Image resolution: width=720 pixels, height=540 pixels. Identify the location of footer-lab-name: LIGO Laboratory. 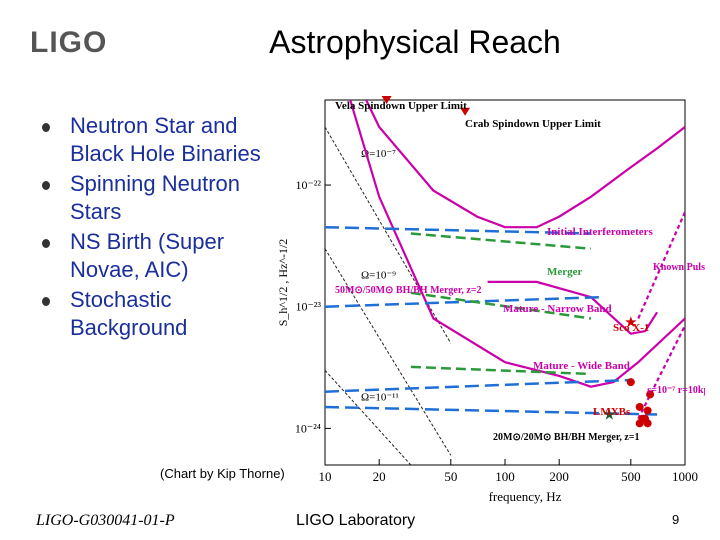
(356, 520).